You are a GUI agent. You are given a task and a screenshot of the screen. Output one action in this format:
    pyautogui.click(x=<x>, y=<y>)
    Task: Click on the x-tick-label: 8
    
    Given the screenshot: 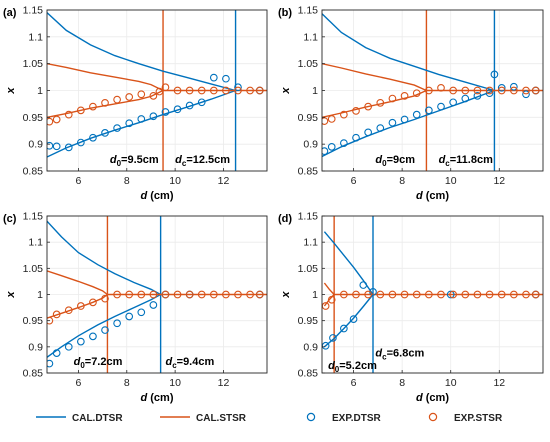 What is the action you would take?
    pyautogui.click(x=127, y=383)
    